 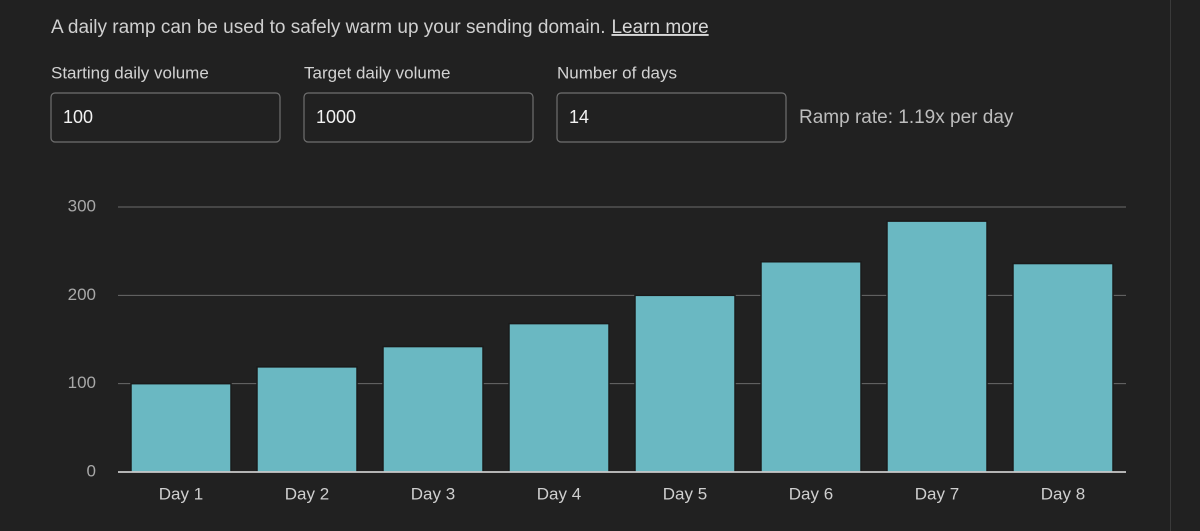 I want to click on input-value: 100, so click(x=78, y=117).